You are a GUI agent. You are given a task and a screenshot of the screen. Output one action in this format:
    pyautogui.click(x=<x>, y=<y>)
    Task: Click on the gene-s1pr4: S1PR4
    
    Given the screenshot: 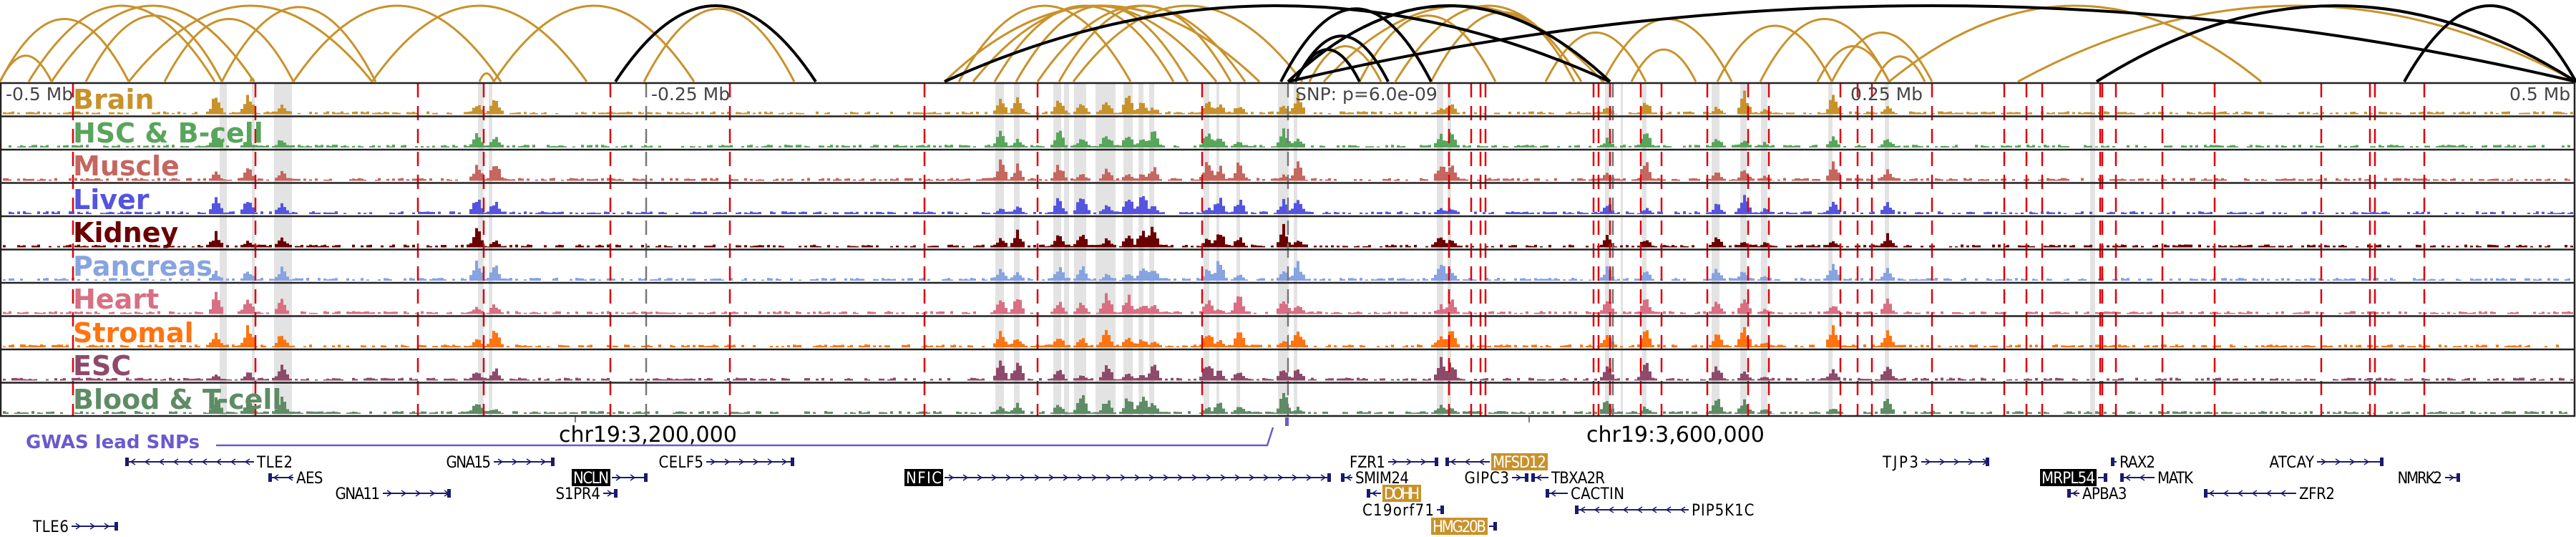 What is the action you would take?
    pyautogui.click(x=587, y=494)
    